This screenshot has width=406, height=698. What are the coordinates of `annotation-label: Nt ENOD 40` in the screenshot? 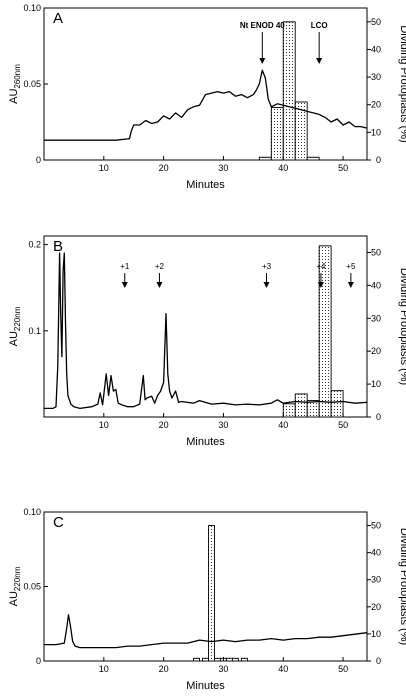 It's located at (262, 25).